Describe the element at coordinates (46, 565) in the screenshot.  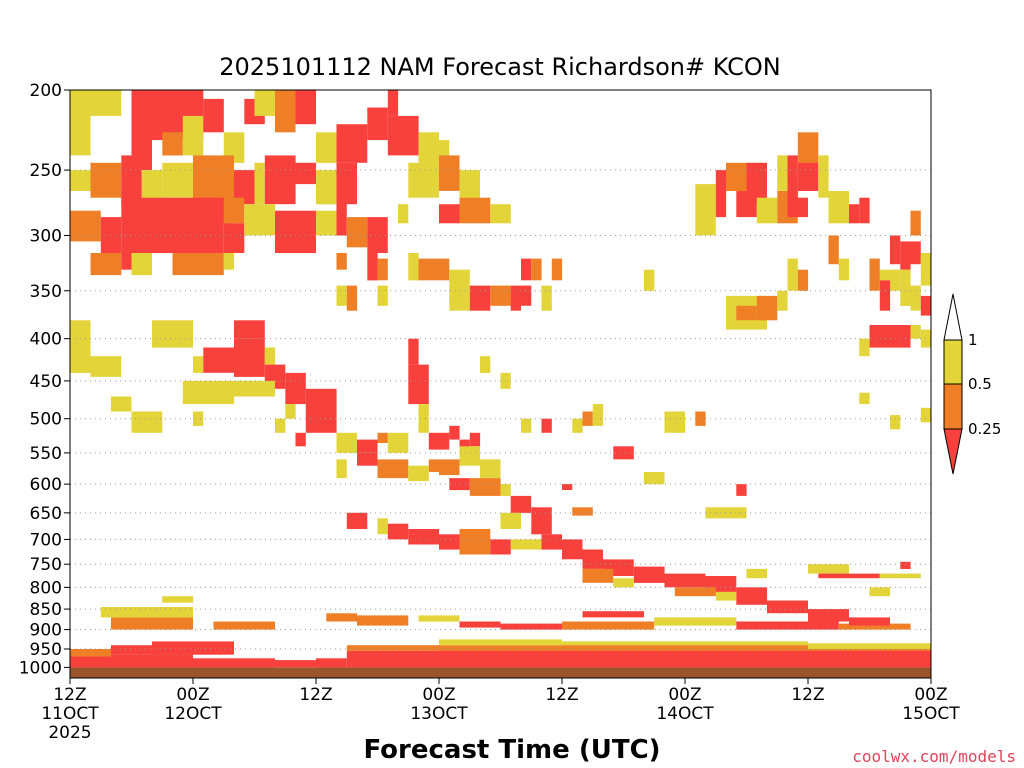
I see `y-tick-label: 750` at that location.